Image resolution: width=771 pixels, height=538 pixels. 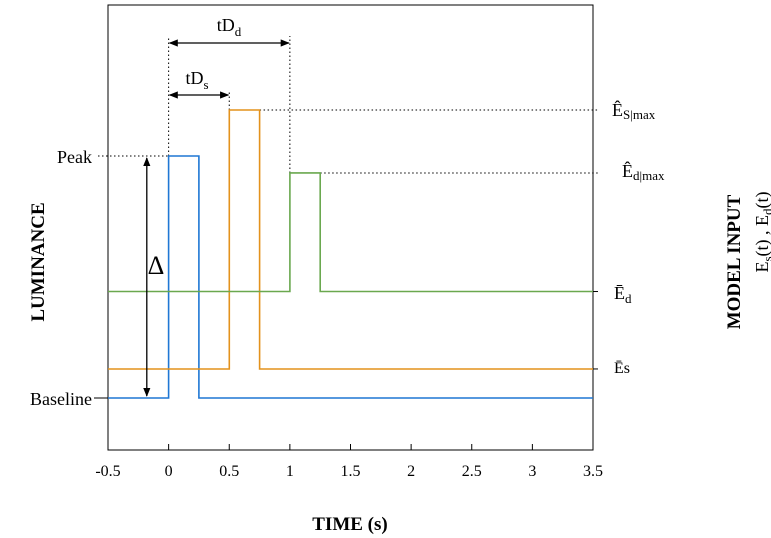 What do you see at coordinates (351, 471) in the screenshot?
I see `x-tick-label: 1.5` at bounding box center [351, 471].